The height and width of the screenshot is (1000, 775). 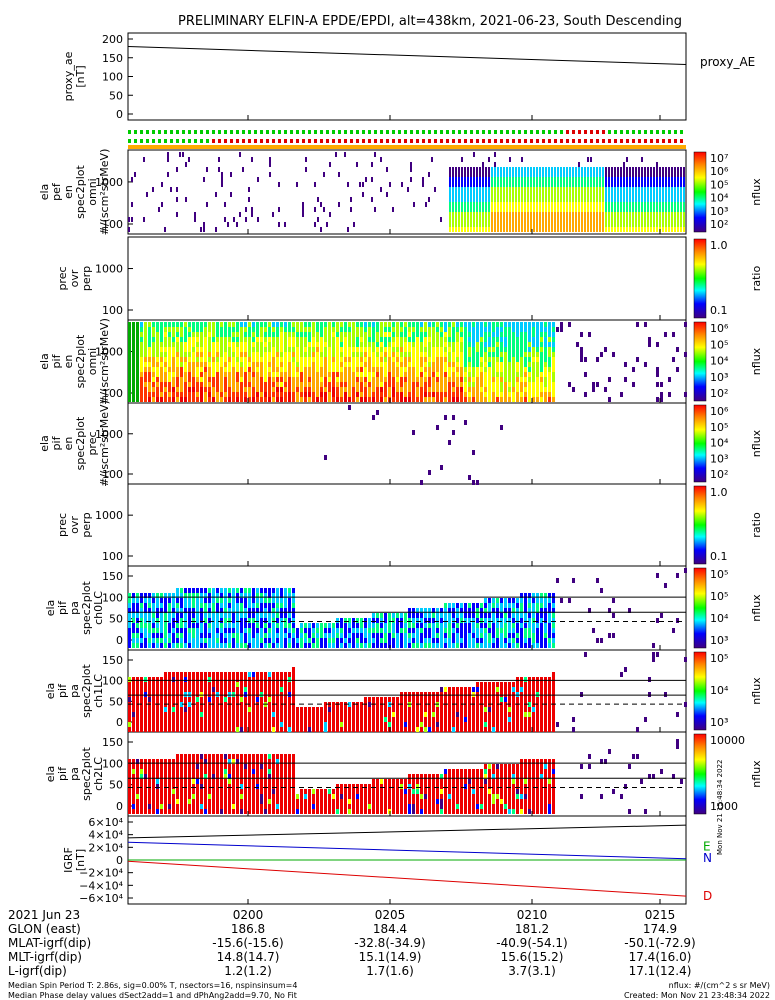 What do you see at coordinates (700, 608) in the screenshot?
I see `colorbar-pa-ch0` at bounding box center [700, 608].